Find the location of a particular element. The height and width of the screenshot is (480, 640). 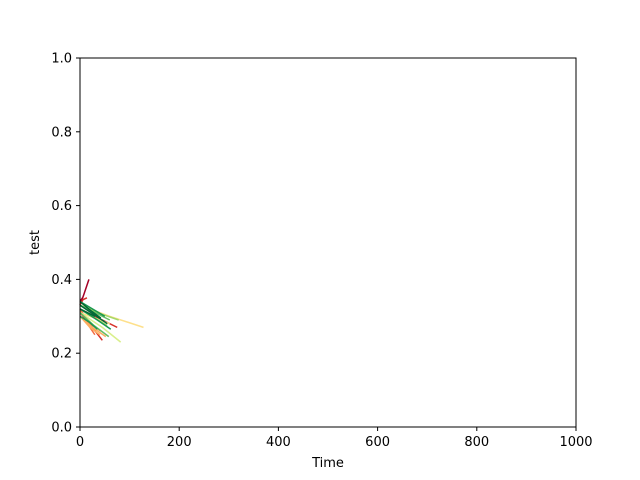

y-axis-label: test is located at coordinates (35, 242).